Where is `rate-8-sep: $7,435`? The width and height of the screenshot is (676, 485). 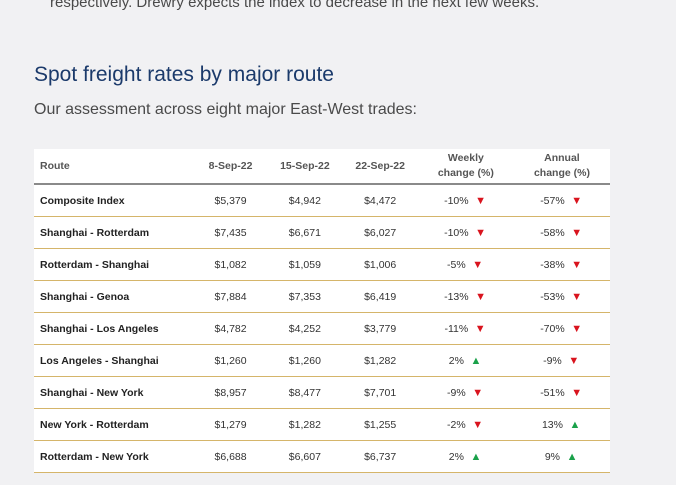 rate-8-sep: $7,435 is located at coordinates (230, 232).